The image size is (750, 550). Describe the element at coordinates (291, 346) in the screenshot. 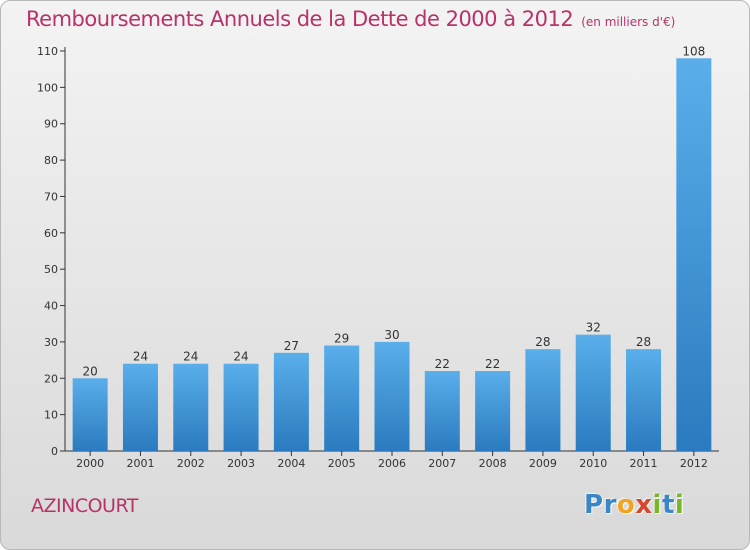

I see `data-label: 27` at that location.